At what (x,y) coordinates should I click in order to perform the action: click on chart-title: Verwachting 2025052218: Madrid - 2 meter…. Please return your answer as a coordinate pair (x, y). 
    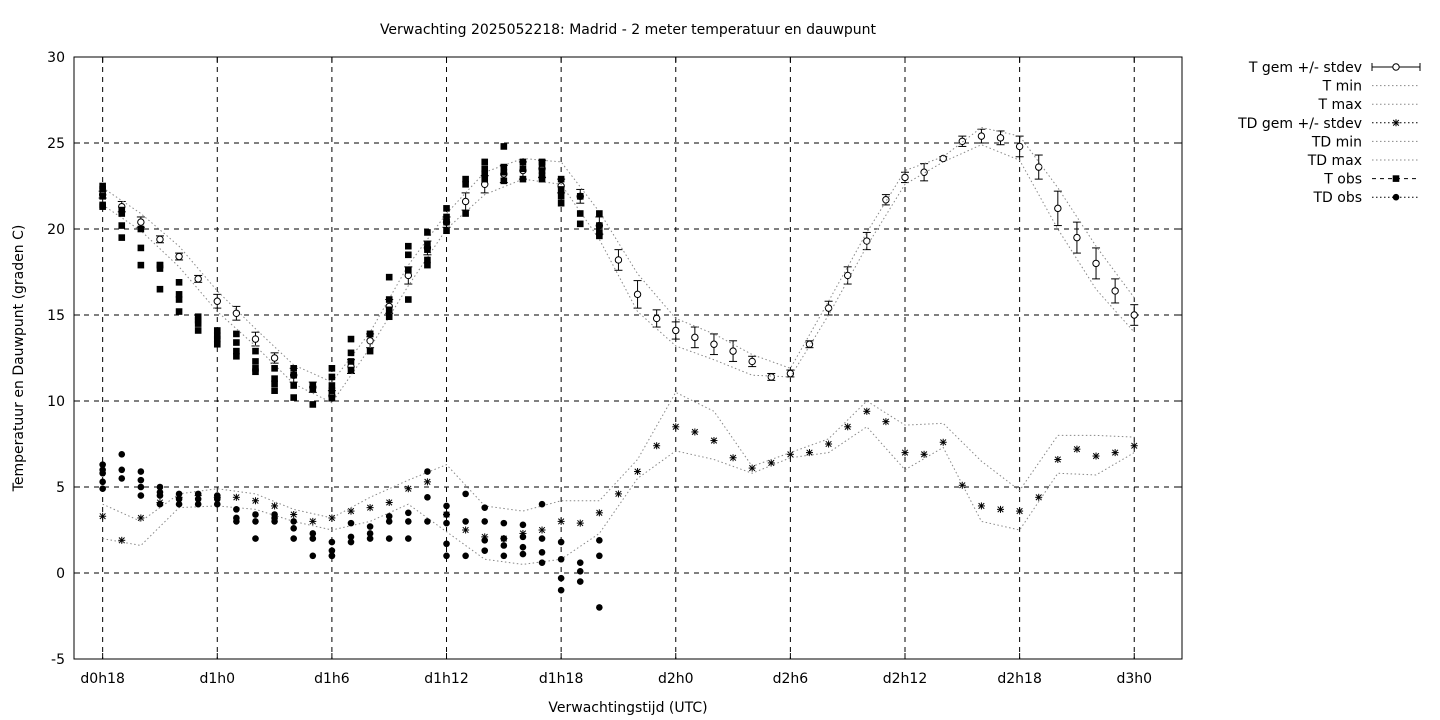
    Looking at the image, I should click on (628, 30).